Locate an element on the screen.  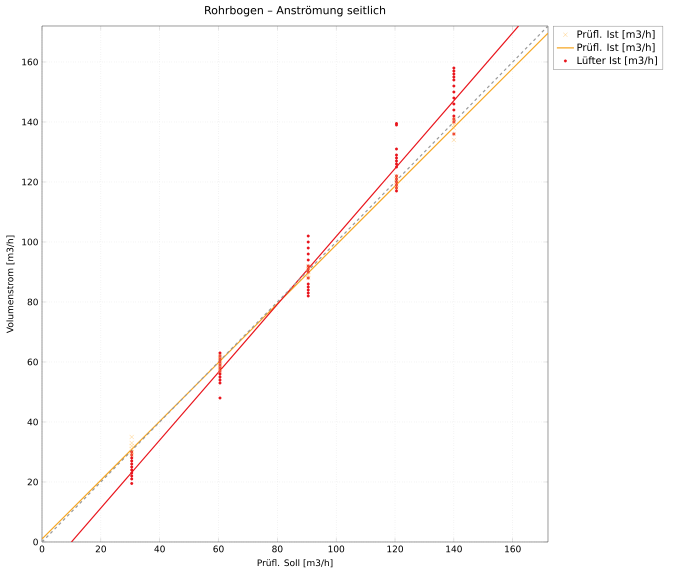
x-tick-label: 0 is located at coordinates (42, 549).